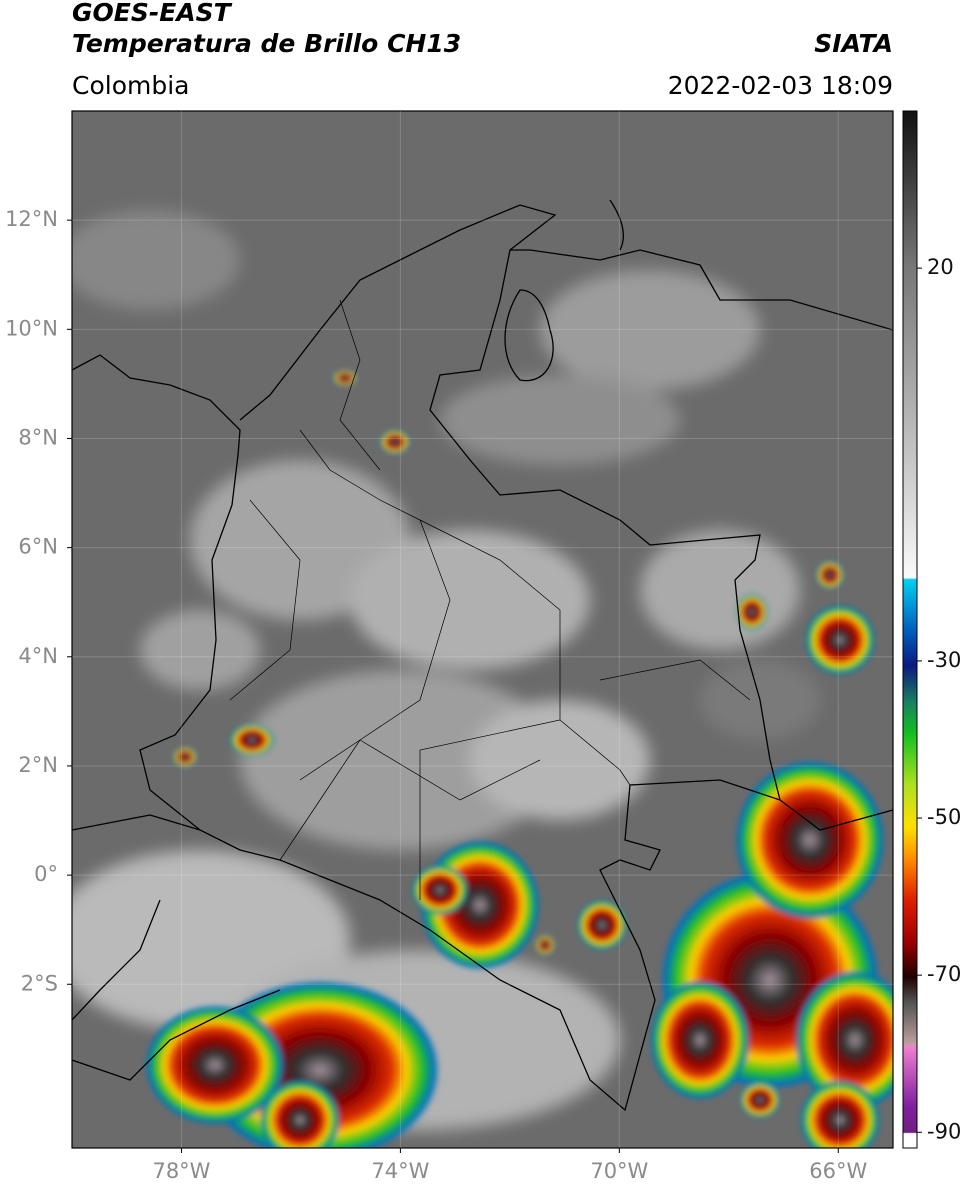 The image size is (966, 1194). I want to click on colorbar, so click(910, 629).